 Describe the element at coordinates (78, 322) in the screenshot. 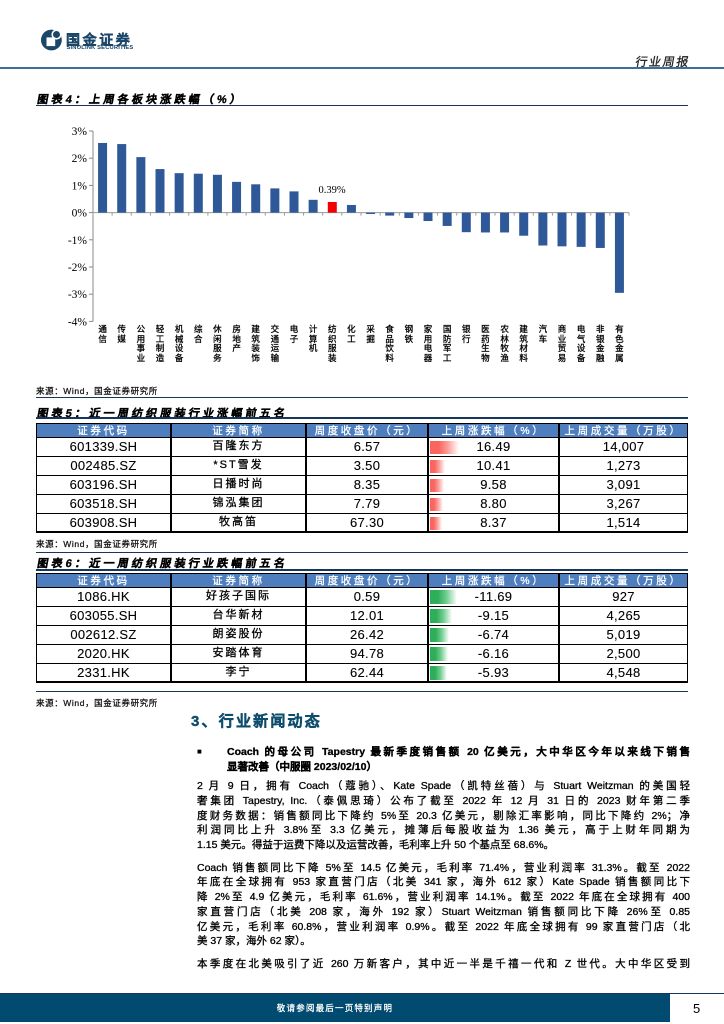

I see `svg-text: -4%` at that location.